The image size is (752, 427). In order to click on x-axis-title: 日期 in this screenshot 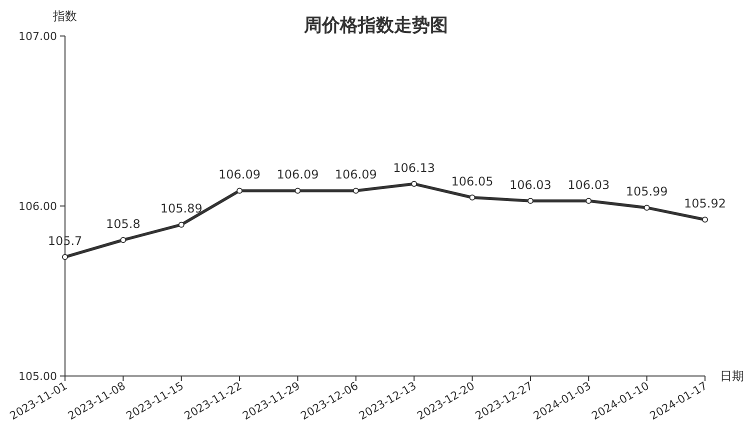, I will do `click(732, 376)`.